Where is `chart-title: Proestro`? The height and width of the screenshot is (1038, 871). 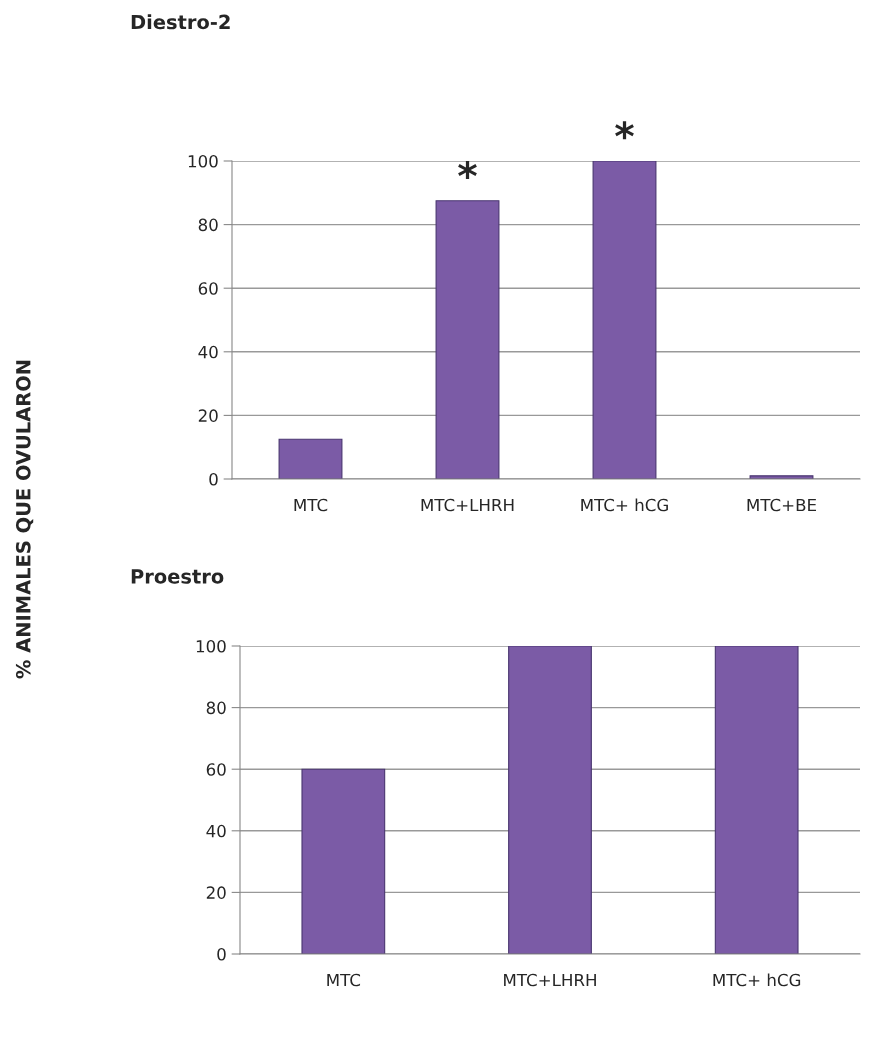
chart-title: Proestro is located at coordinates (177, 576).